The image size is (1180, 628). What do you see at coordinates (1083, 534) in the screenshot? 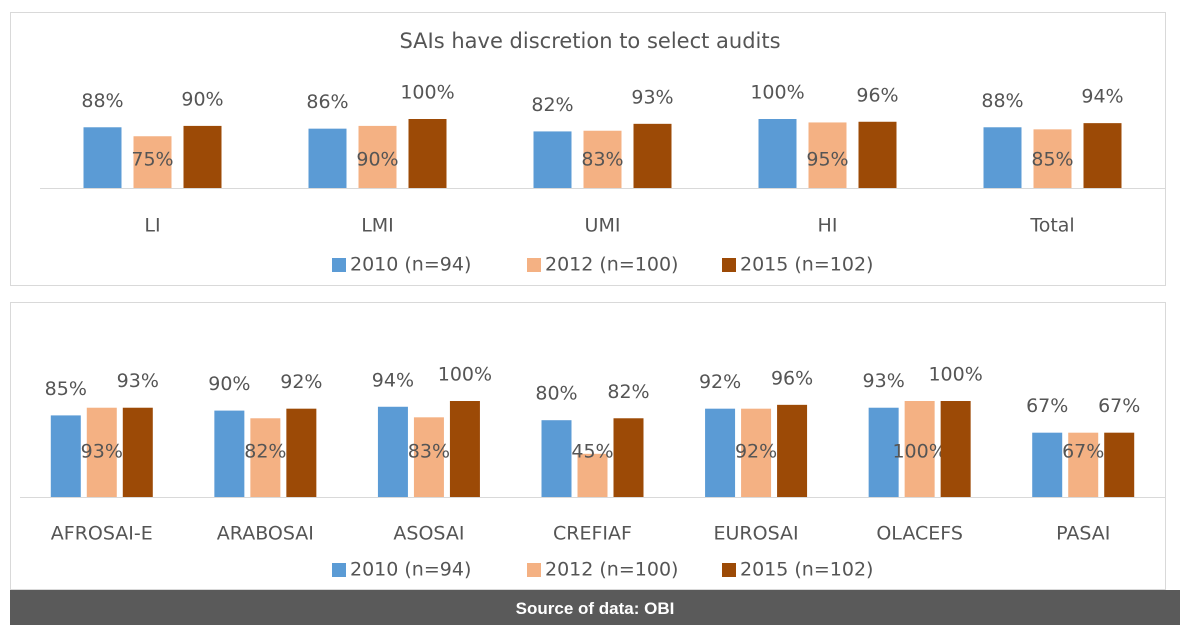
I see `x-tick-label: PASAI` at bounding box center [1083, 534].